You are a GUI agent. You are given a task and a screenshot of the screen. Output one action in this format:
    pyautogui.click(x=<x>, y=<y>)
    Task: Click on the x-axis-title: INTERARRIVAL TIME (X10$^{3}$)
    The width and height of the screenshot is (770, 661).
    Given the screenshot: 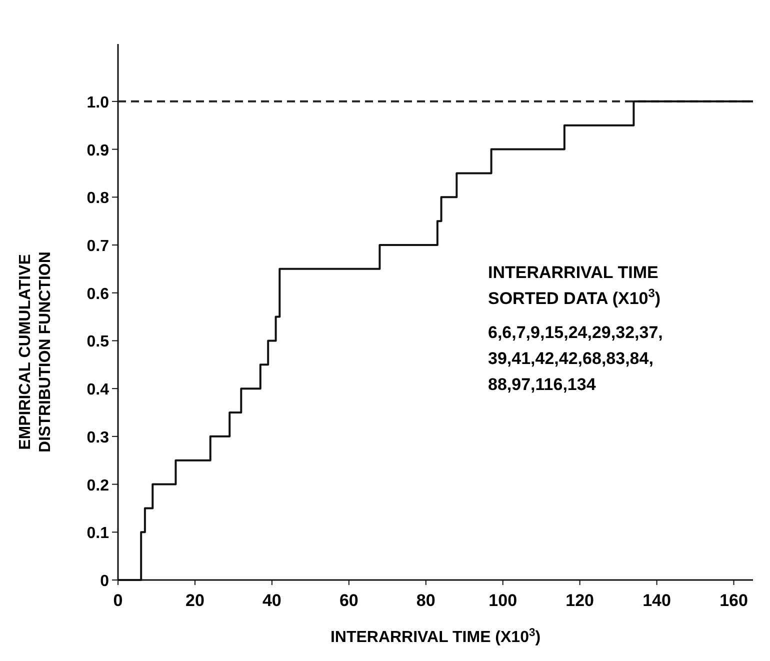 What is the action you would take?
    pyautogui.click(x=435, y=636)
    